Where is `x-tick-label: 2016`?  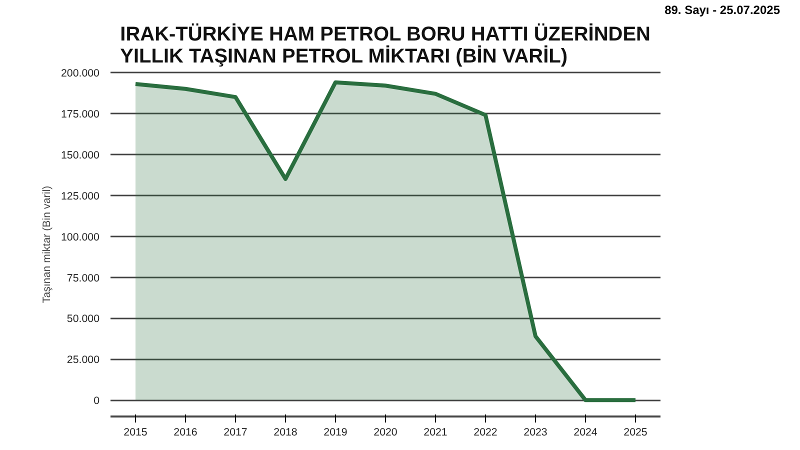
x-tick-label: 2016 is located at coordinates (186, 432).